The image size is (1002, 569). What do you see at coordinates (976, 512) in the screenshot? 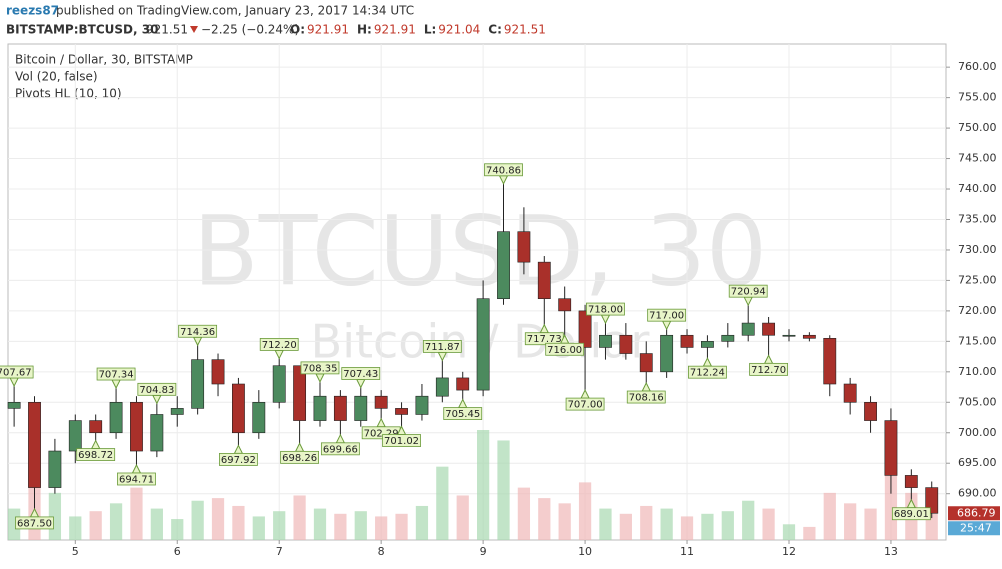
I see `last-price-label: 686.79` at bounding box center [976, 512].